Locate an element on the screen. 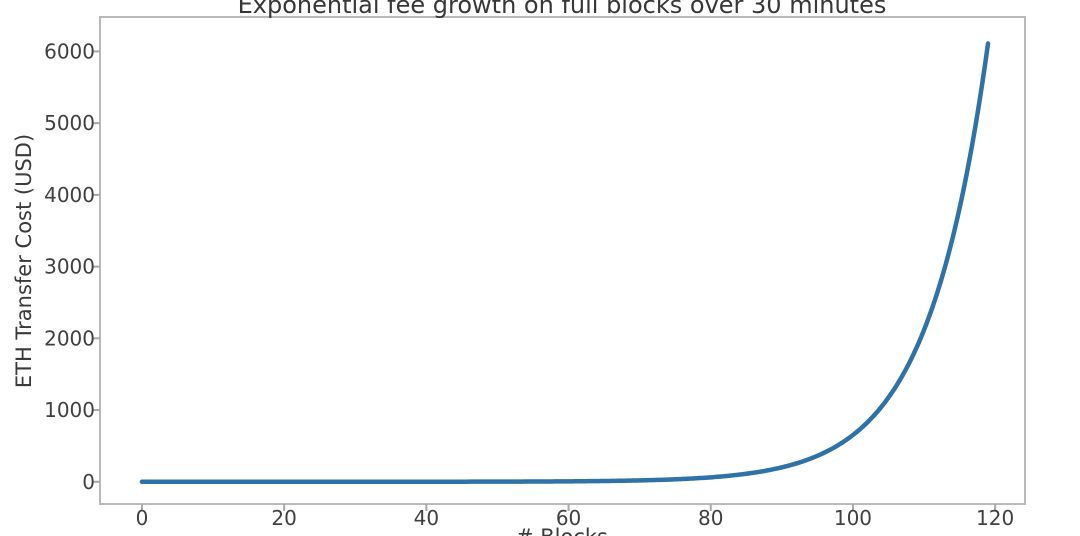 This screenshot has height=536, width=1080. y-tick-label: 0 is located at coordinates (88, 482).